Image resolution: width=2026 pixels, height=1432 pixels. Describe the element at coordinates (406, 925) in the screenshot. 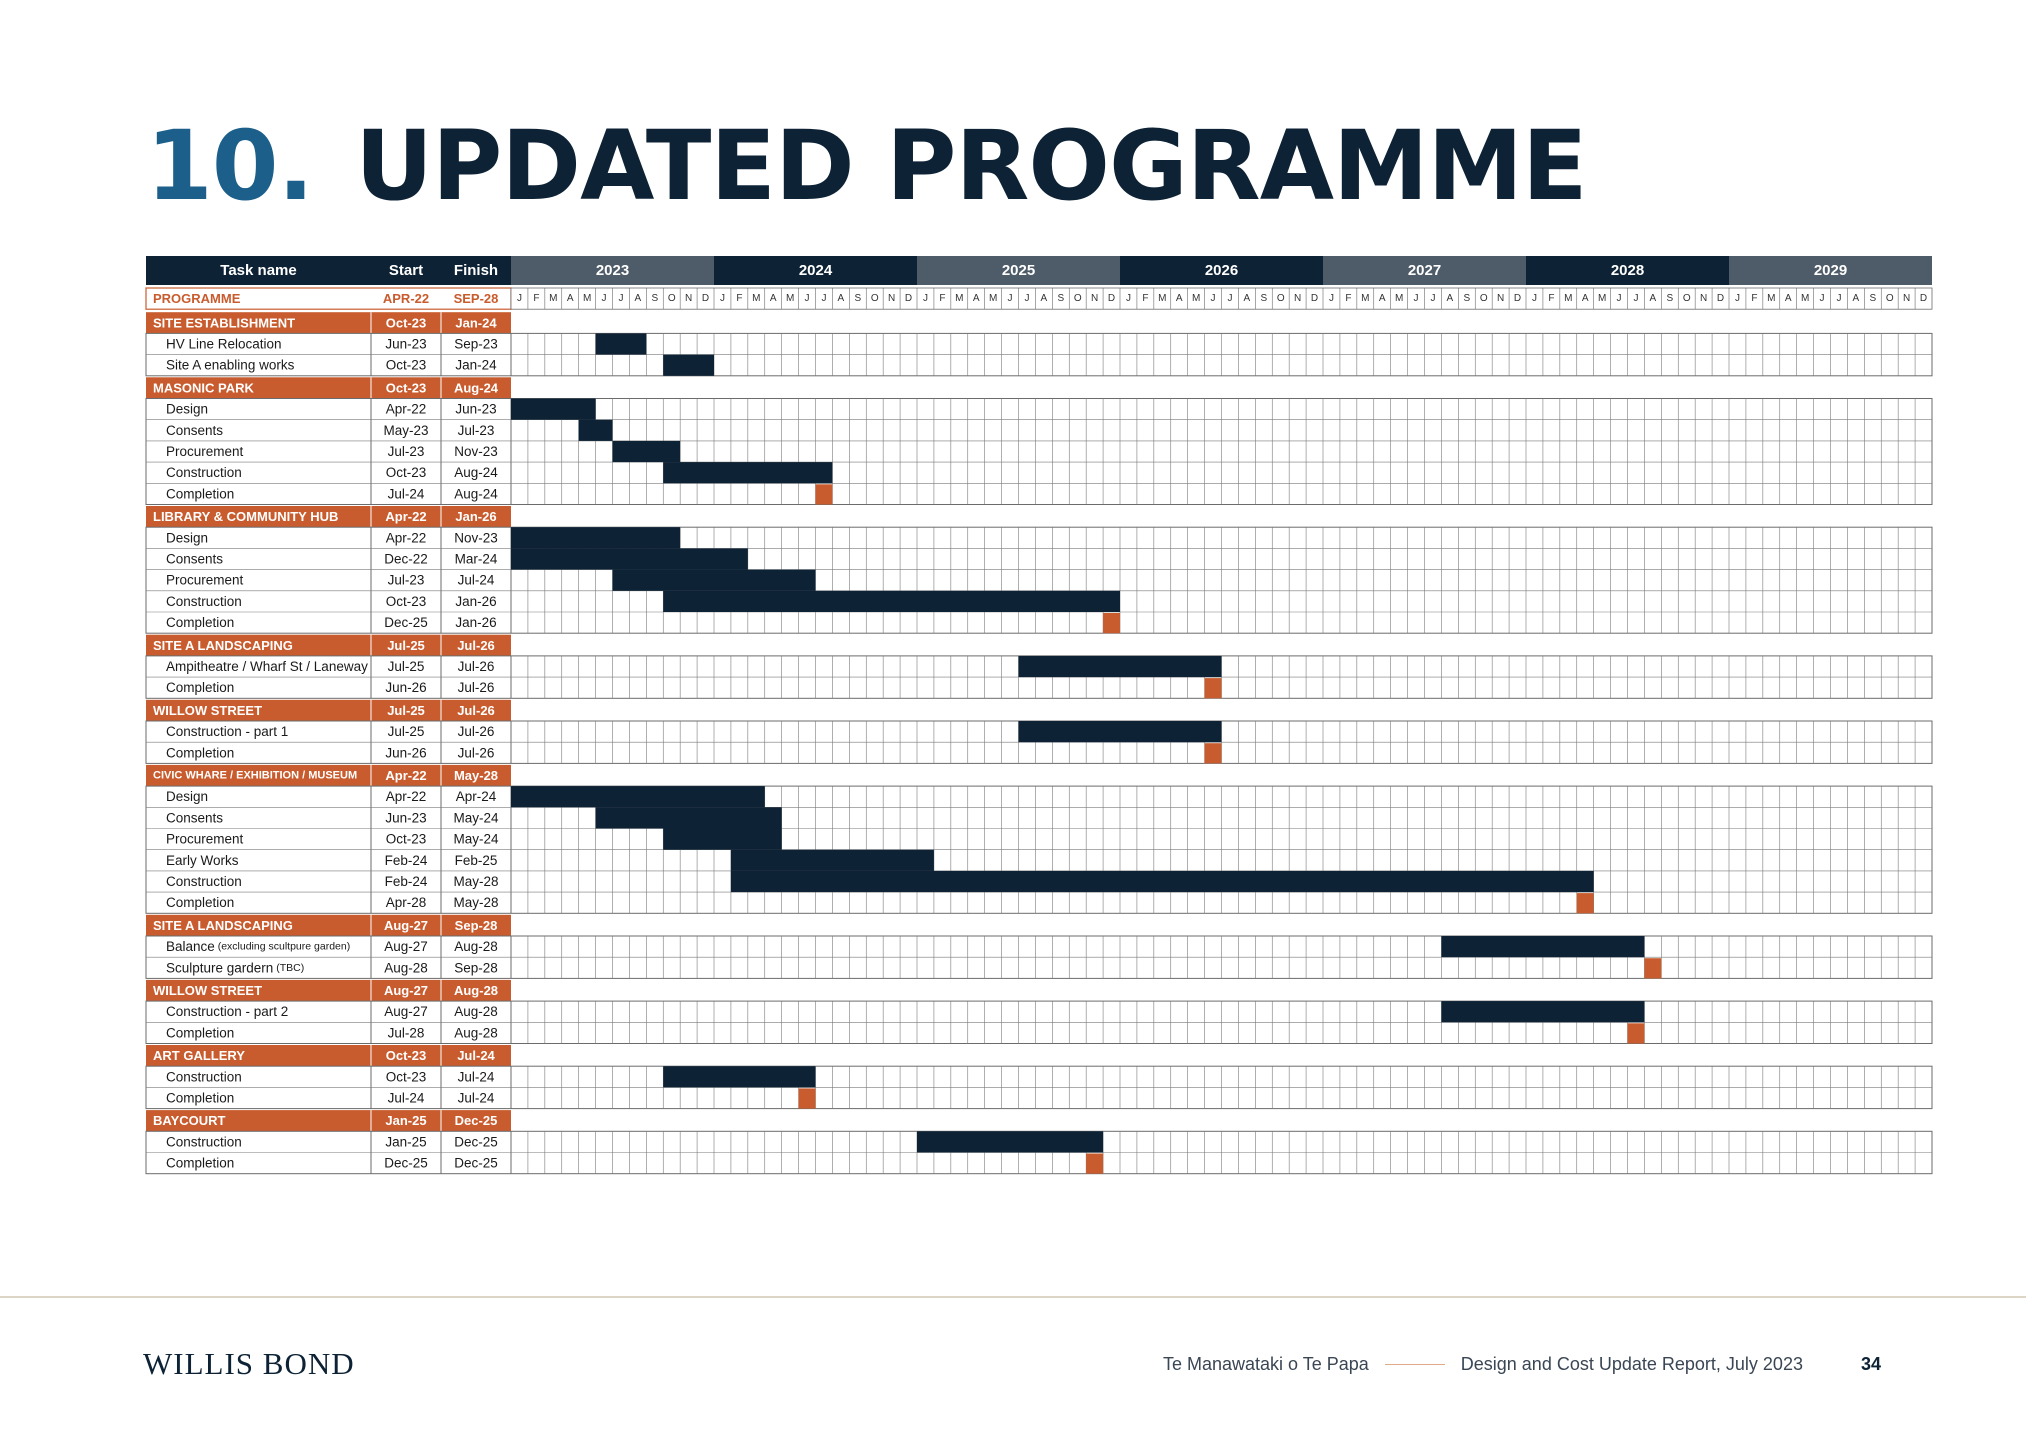

I see `group-start: Aug-27` at that location.